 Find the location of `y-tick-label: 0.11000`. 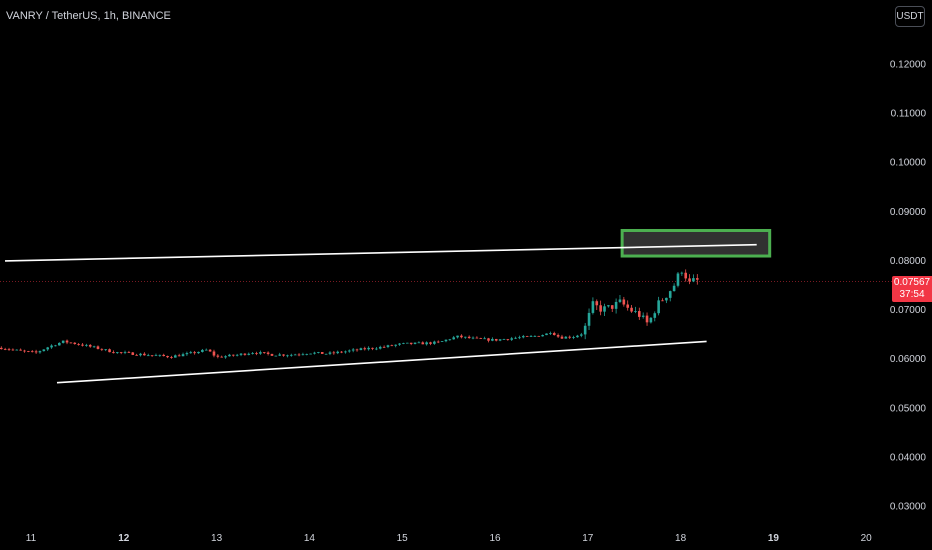

y-tick-label: 0.11000 is located at coordinates (909, 114).